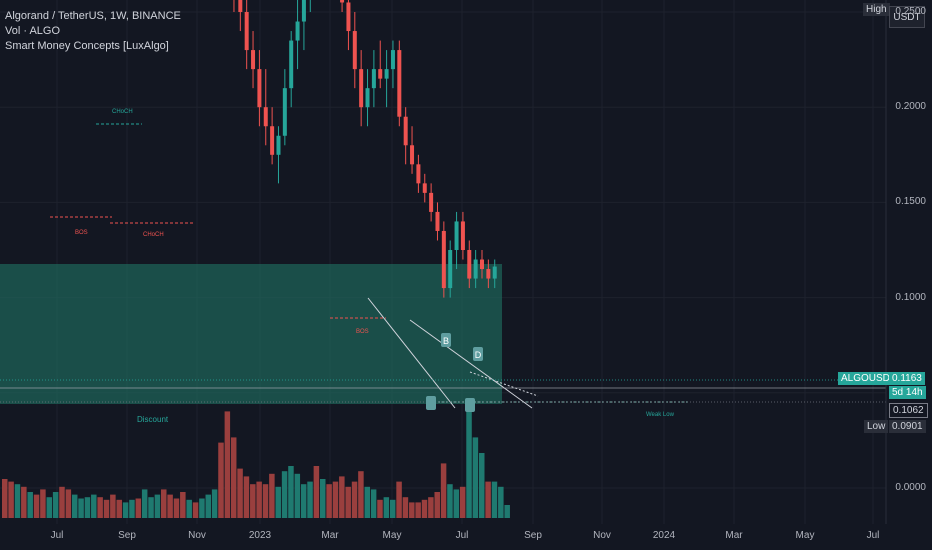  Describe the element at coordinates (122, 112) in the screenshot. I see `choch-label-1: CHoCH` at that location.